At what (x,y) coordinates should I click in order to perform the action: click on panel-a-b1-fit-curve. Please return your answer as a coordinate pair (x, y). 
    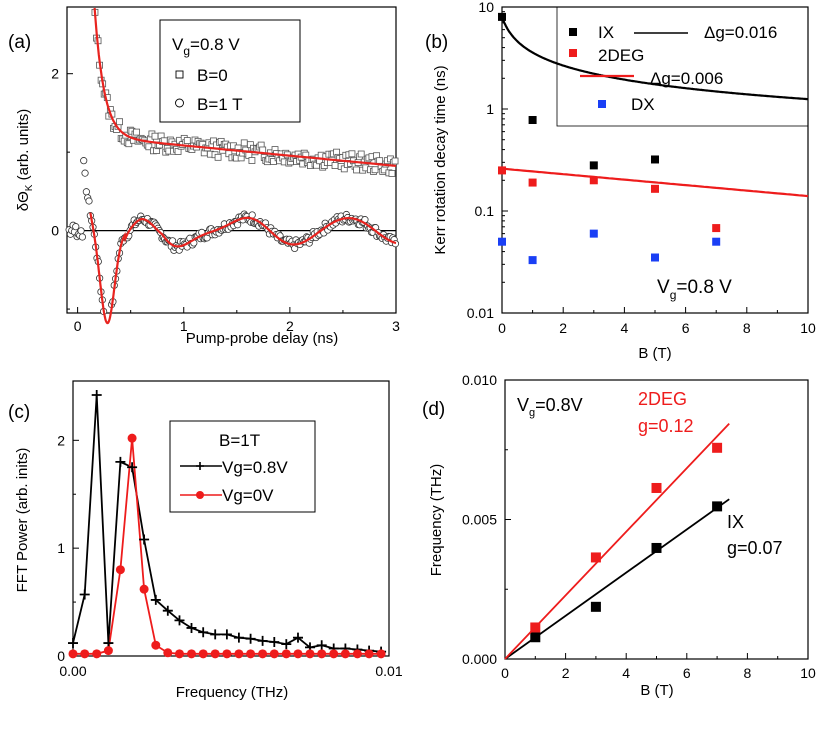
    Looking at the image, I should click on (243, 268).